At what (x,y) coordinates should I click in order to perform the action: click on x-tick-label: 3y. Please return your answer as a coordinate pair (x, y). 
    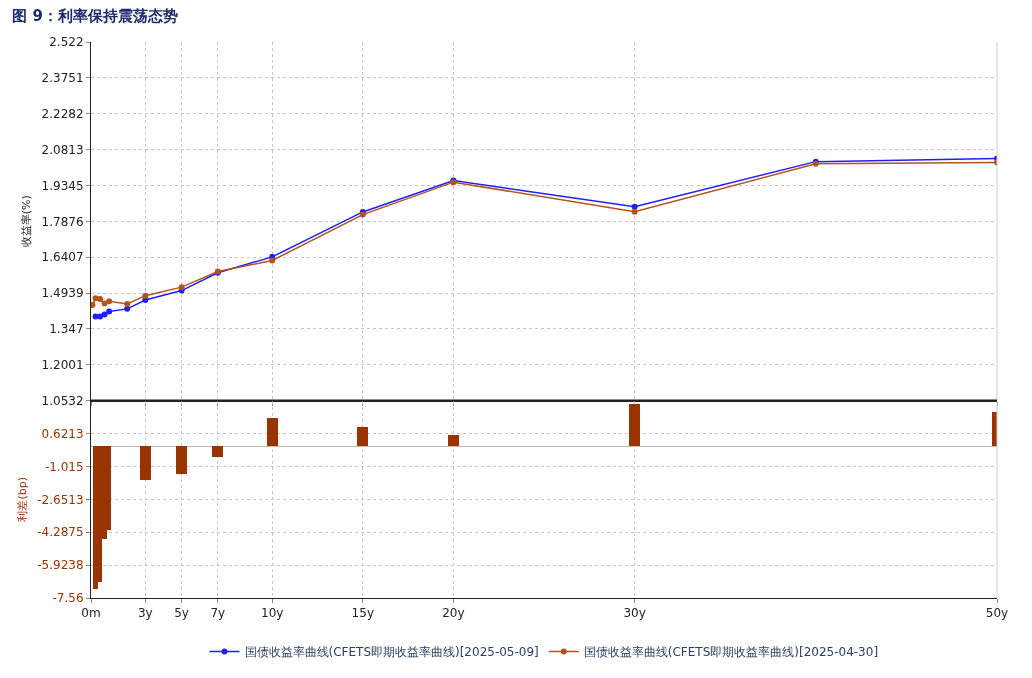
    Looking at the image, I should click on (145, 613).